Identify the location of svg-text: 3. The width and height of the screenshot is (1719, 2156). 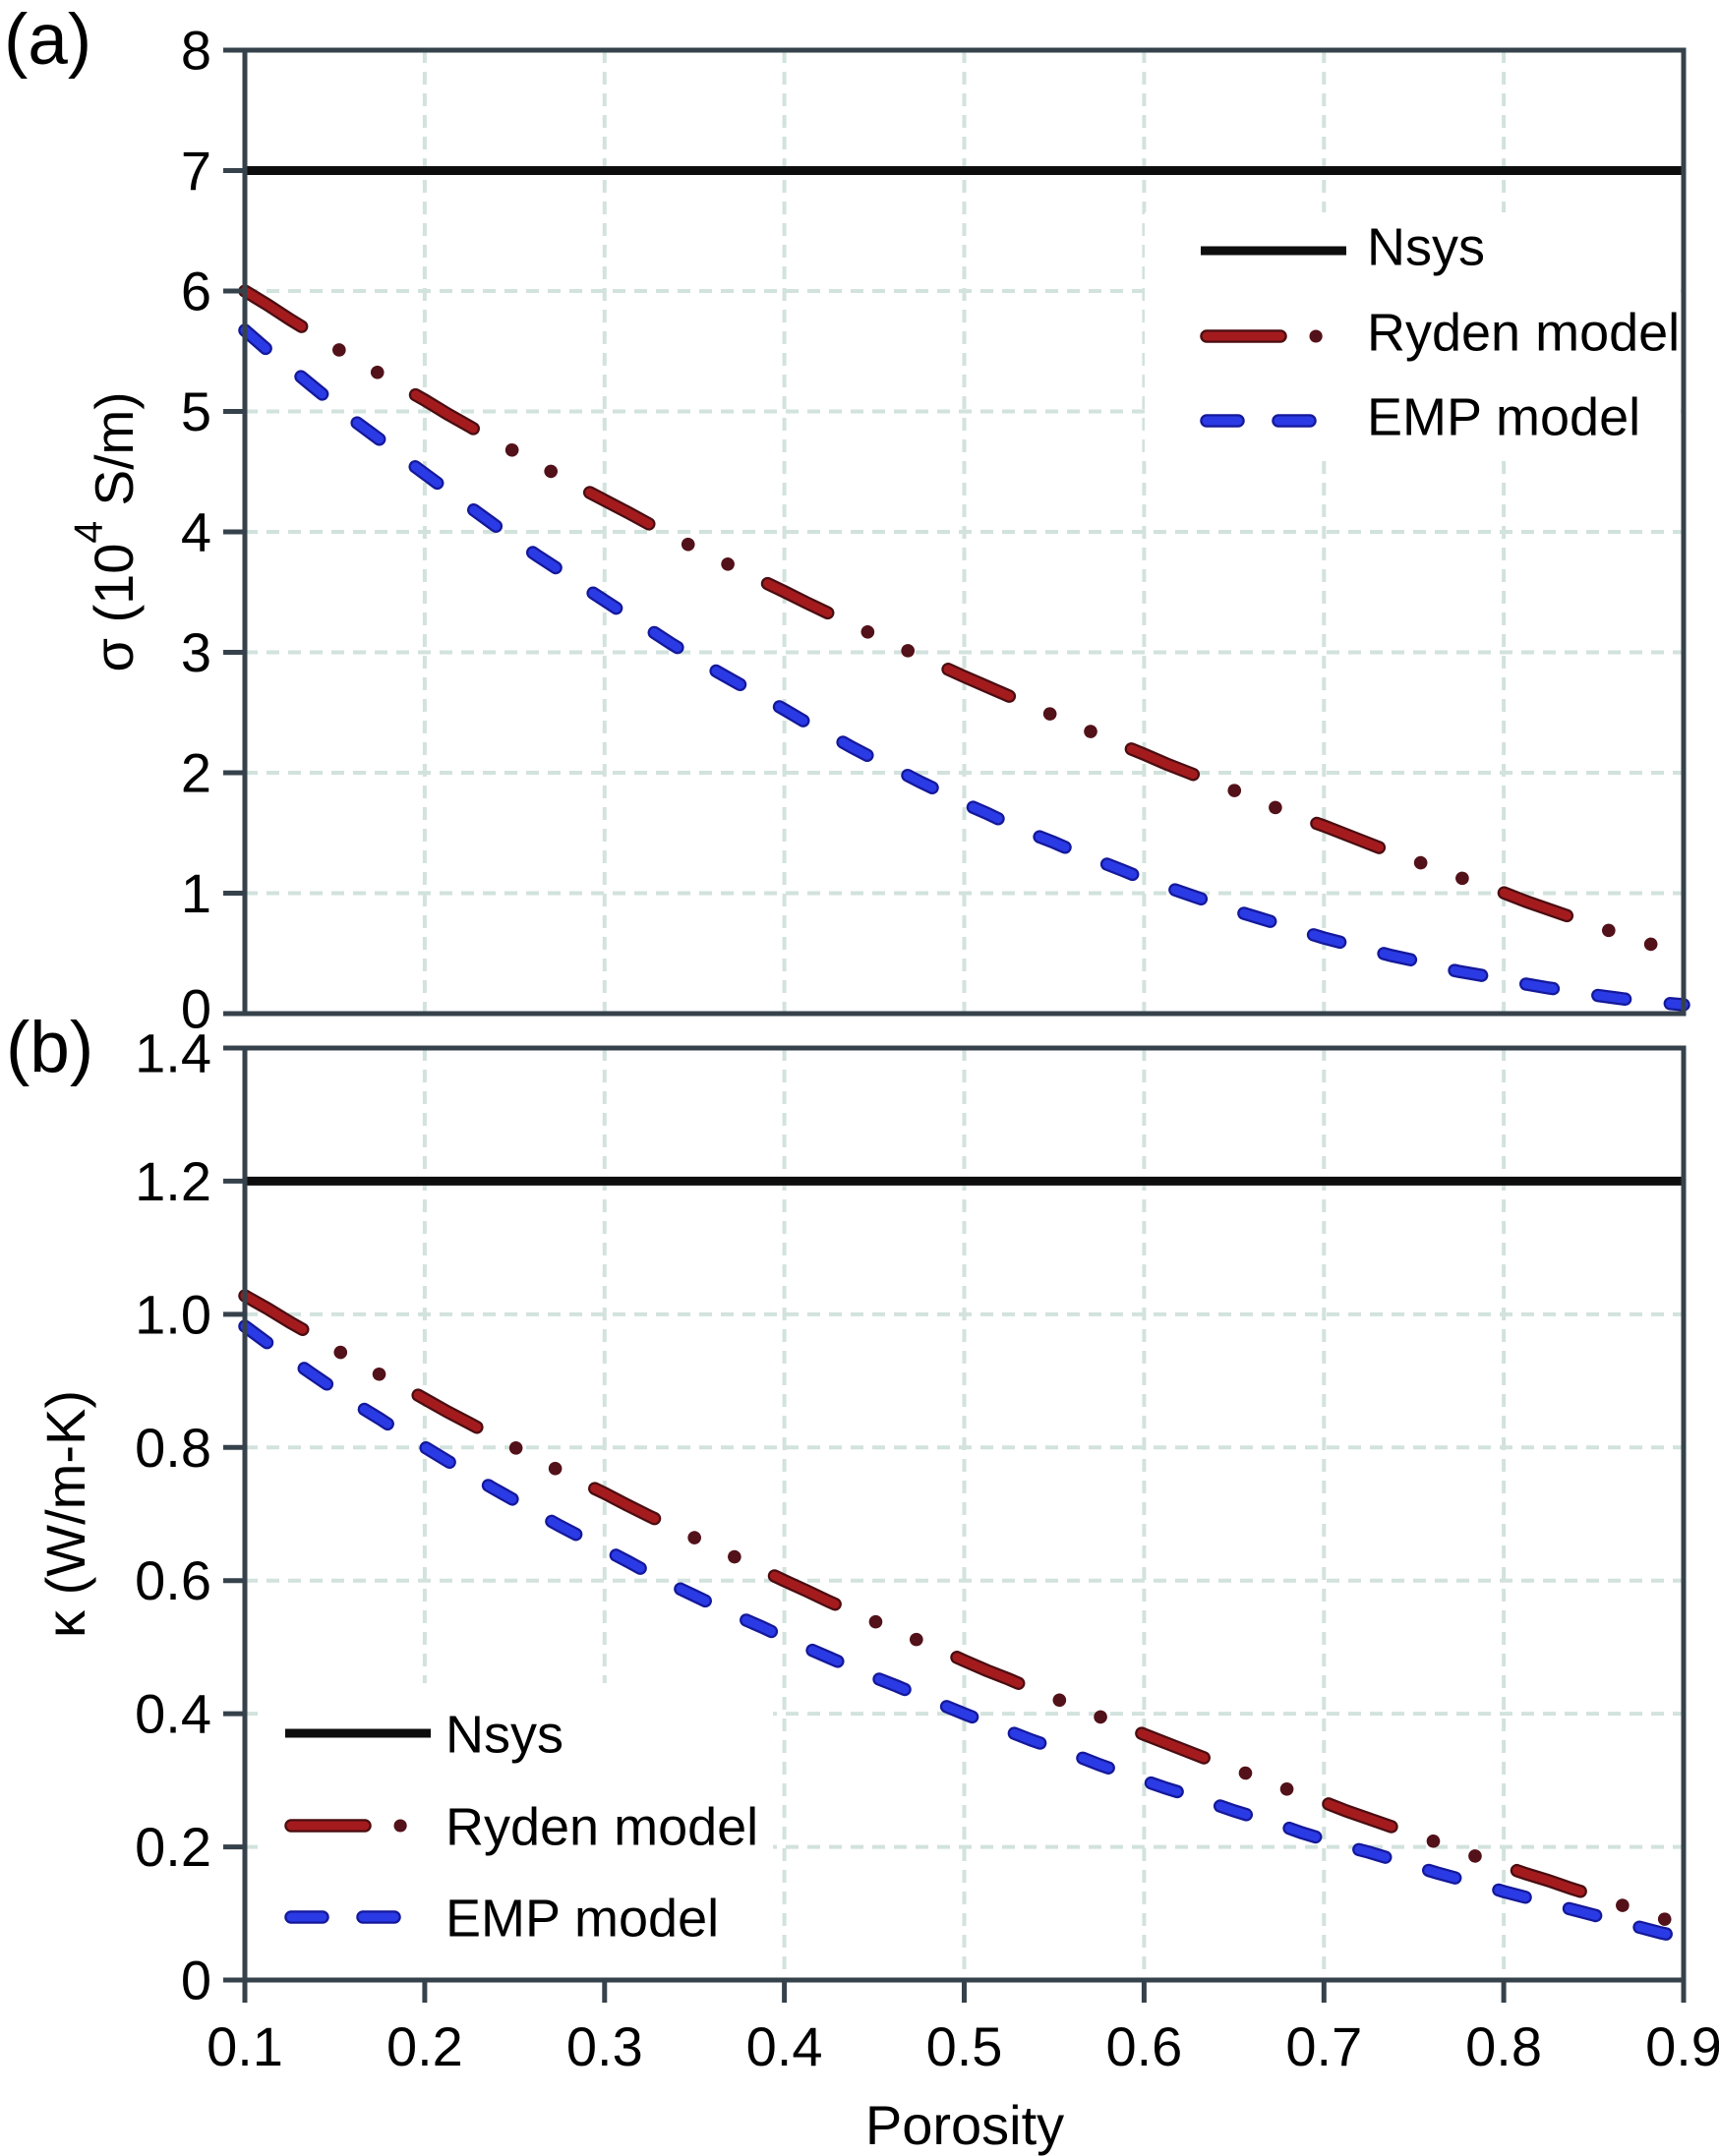
(196, 652).